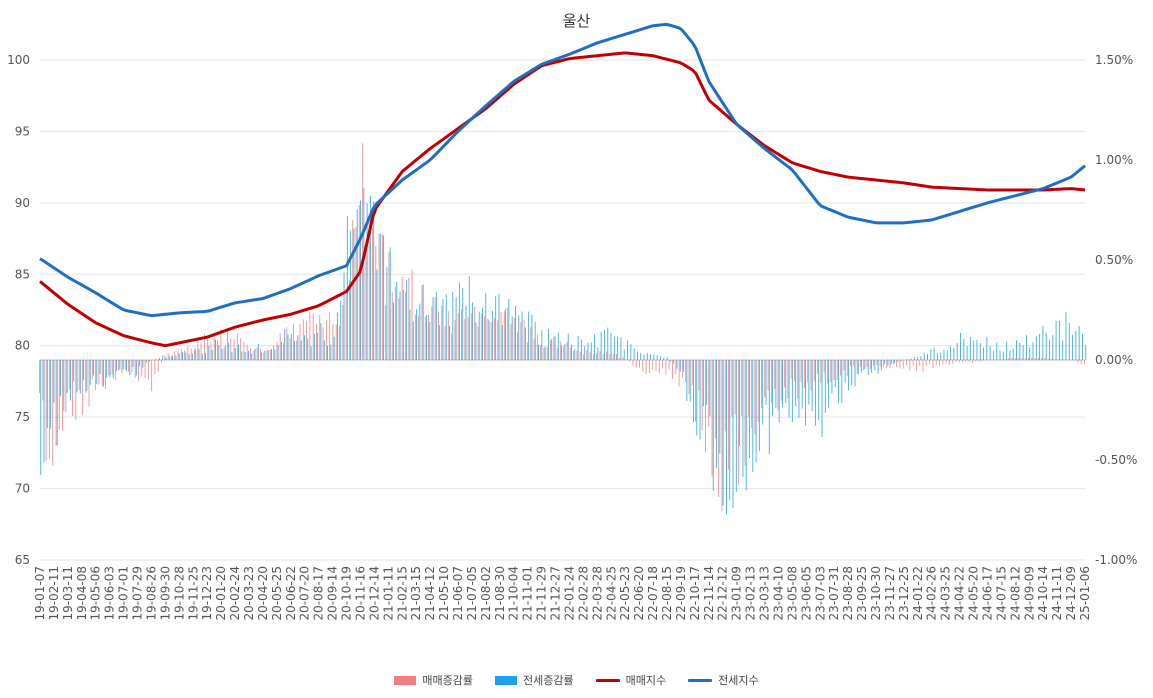 This screenshot has height=698, width=1153. Describe the element at coordinates (820, 593) in the screenshot. I see `x-tick-label: 23-07-03` at that location.